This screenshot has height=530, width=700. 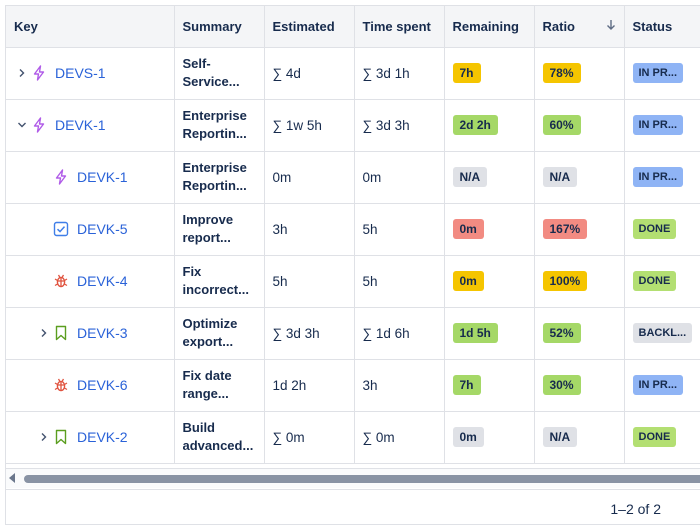 I want to click on estimated-value: ∑ 1w 5h, so click(x=297, y=125).